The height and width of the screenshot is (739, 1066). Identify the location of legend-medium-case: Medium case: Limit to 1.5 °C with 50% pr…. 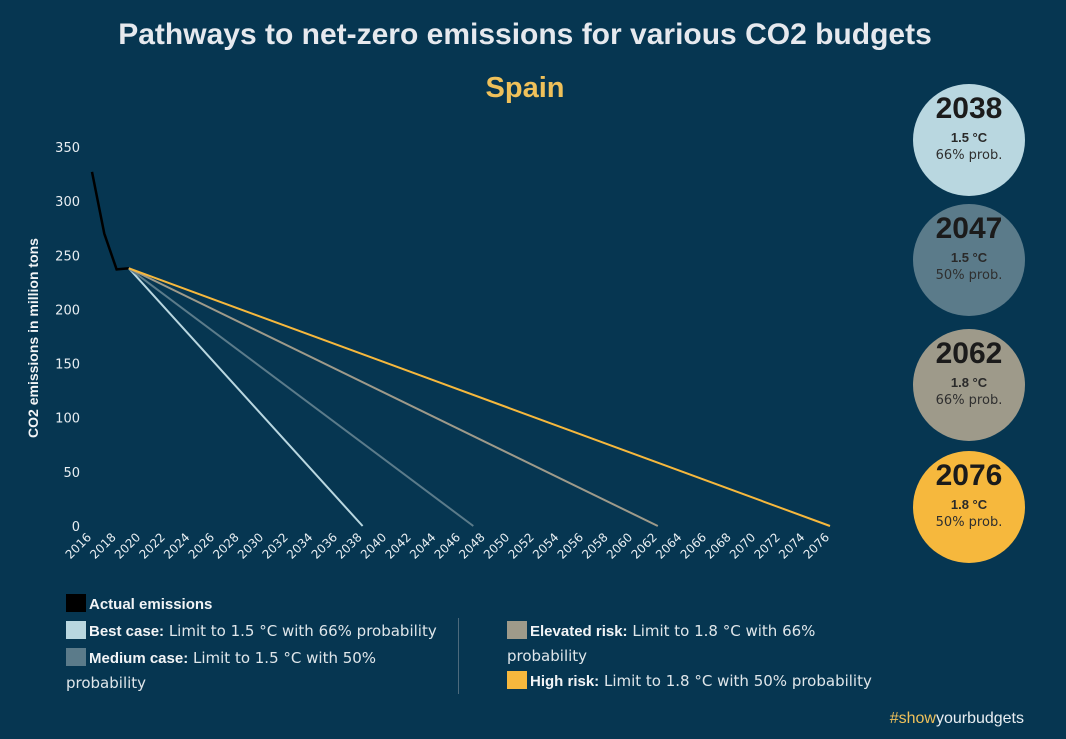
(261, 670).